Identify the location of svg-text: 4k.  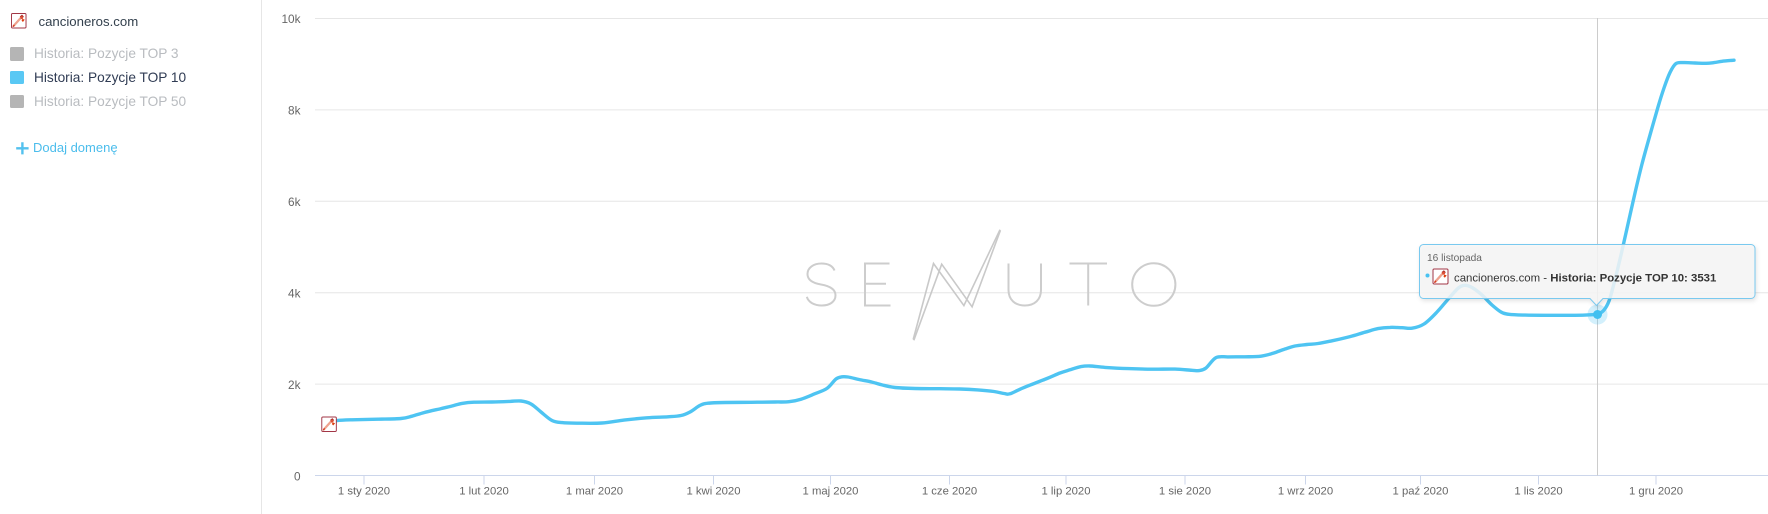
(294, 294).